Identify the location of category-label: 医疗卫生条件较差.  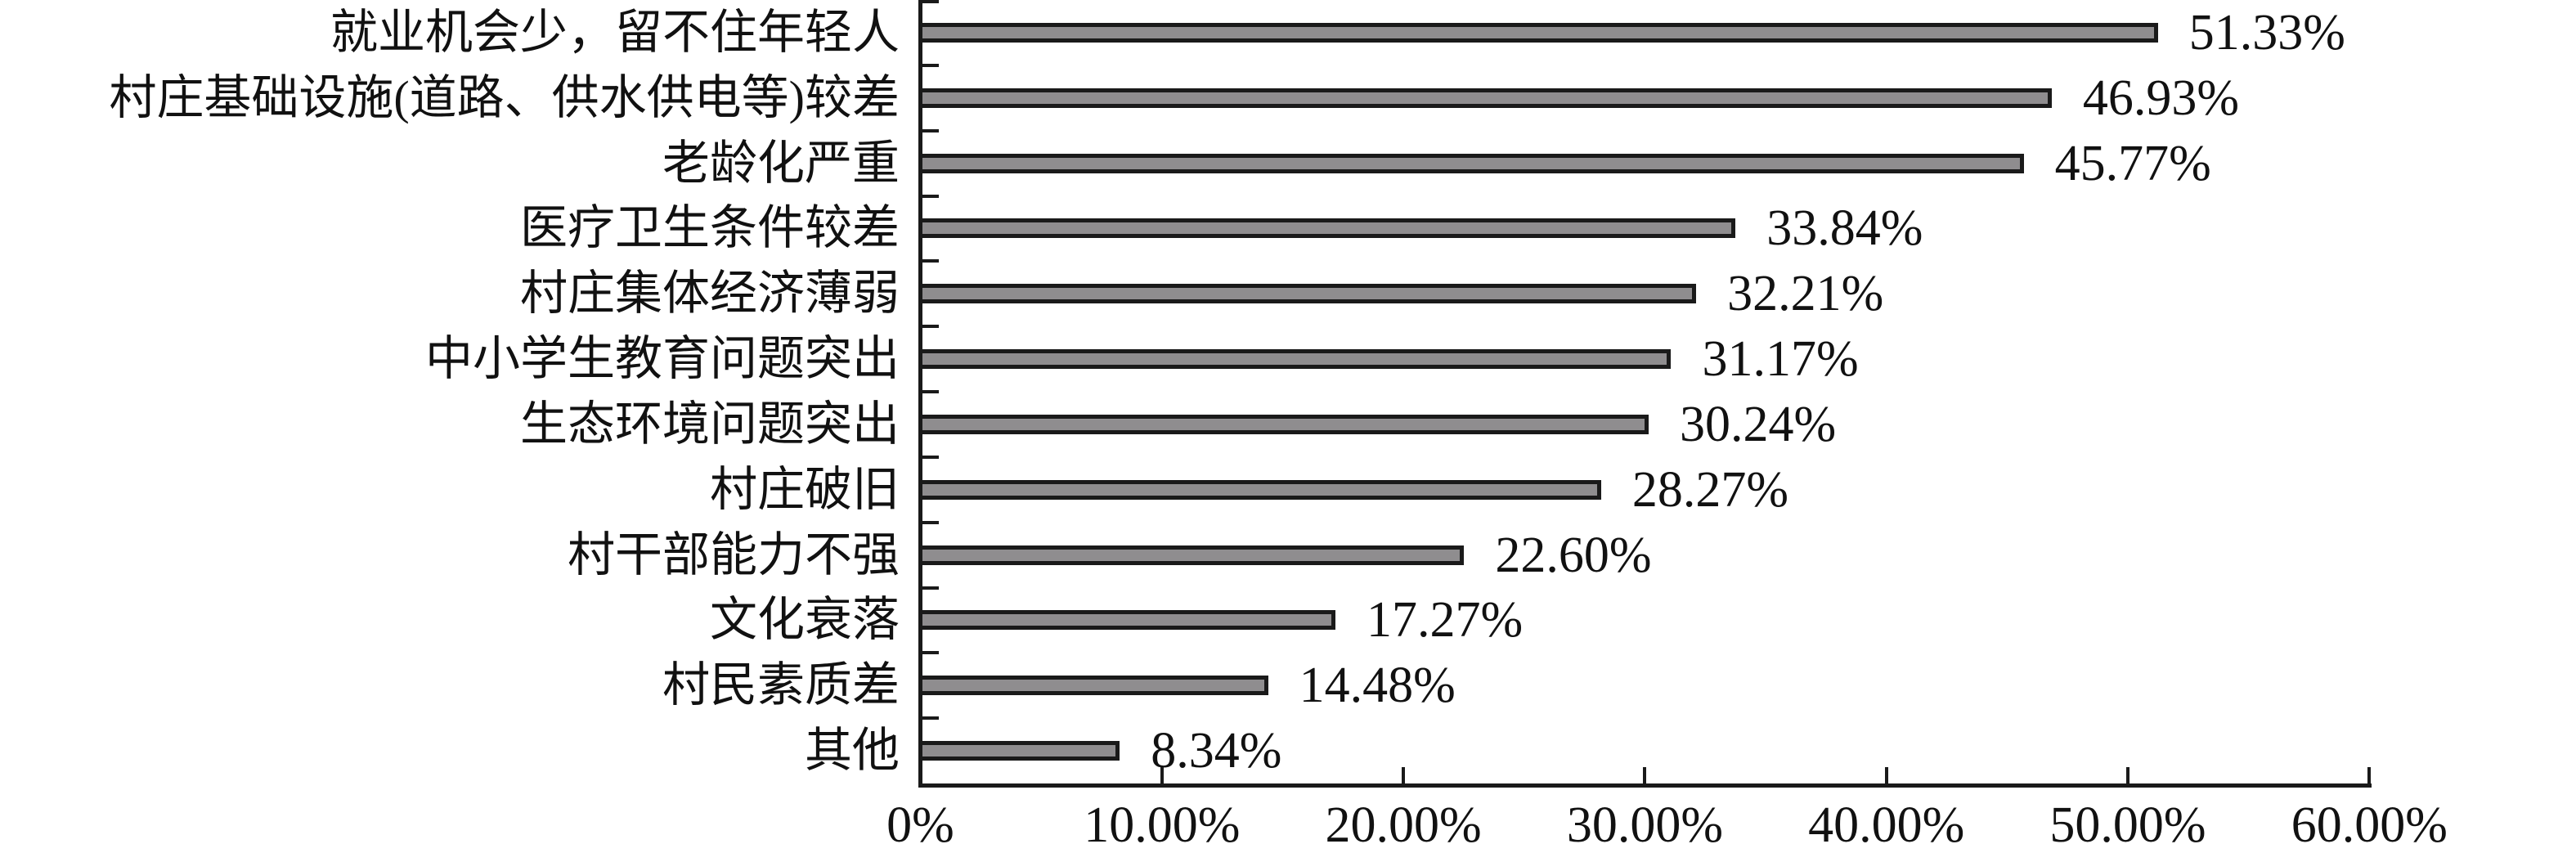
(709, 228).